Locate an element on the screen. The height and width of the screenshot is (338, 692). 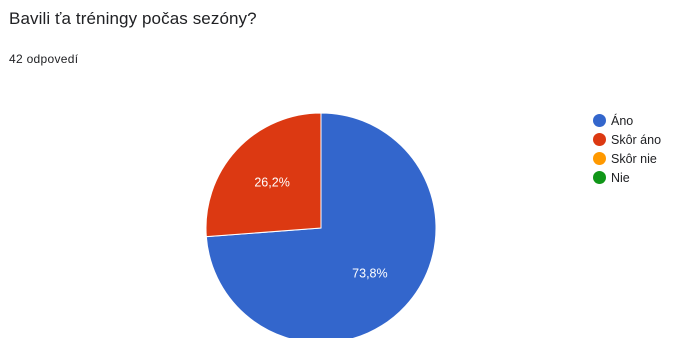
chart-legend: Áno Skôr áno Skôr nie Nie is located at coordinates (627, 149).